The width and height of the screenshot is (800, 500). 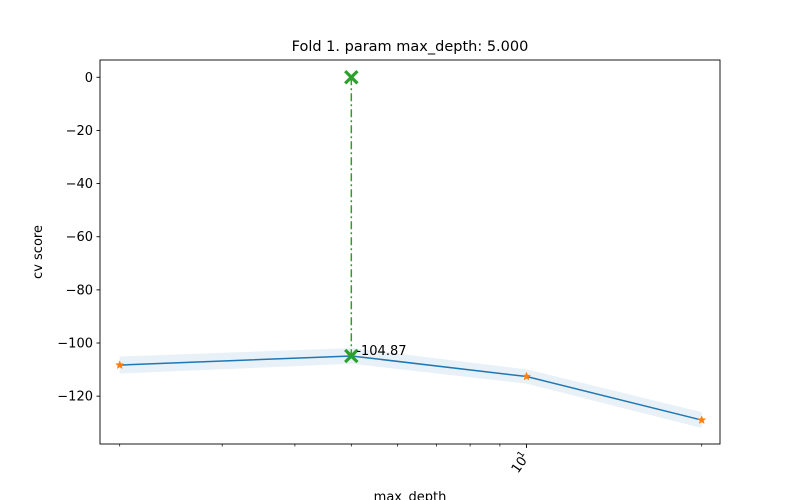 I want to click on y-axis: 0 −20 −40 −60 −80 −100 −120, so click(x=78, y=238).